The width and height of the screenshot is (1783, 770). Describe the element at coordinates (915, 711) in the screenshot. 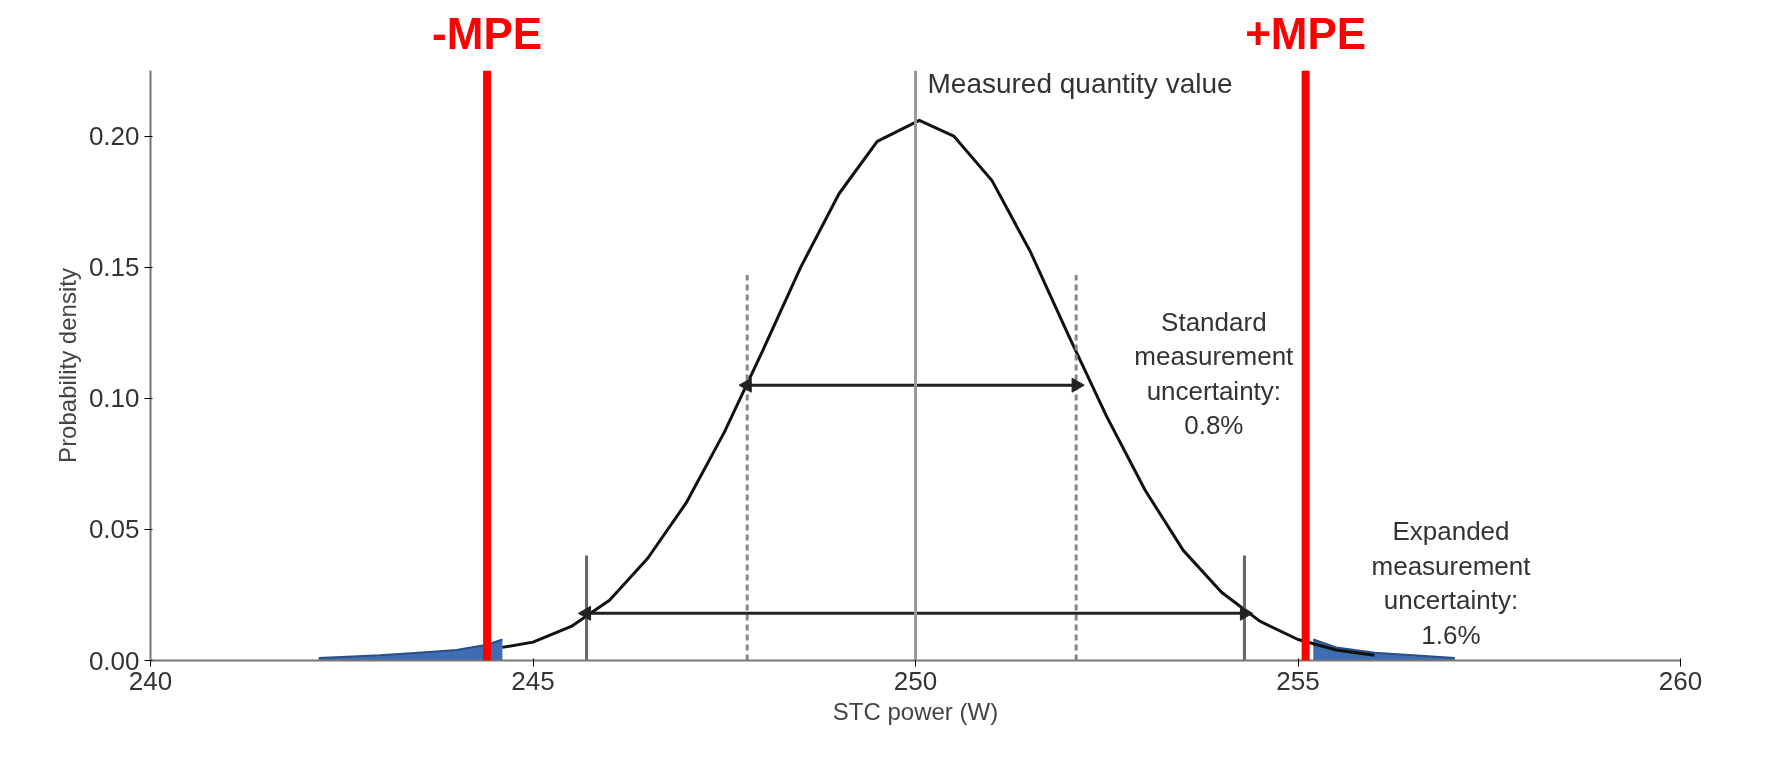

I see `x-axis-title: STC power (W)` at that location.